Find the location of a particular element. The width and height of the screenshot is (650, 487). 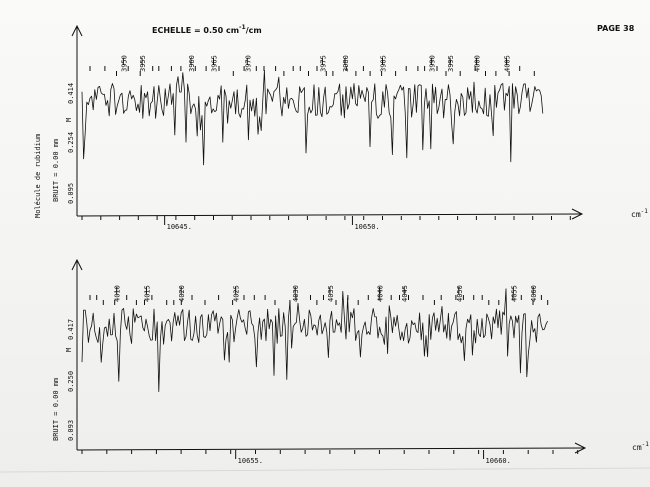

bottom-x-ticks: 10655. 10660. is located at coordinates (330, 457).